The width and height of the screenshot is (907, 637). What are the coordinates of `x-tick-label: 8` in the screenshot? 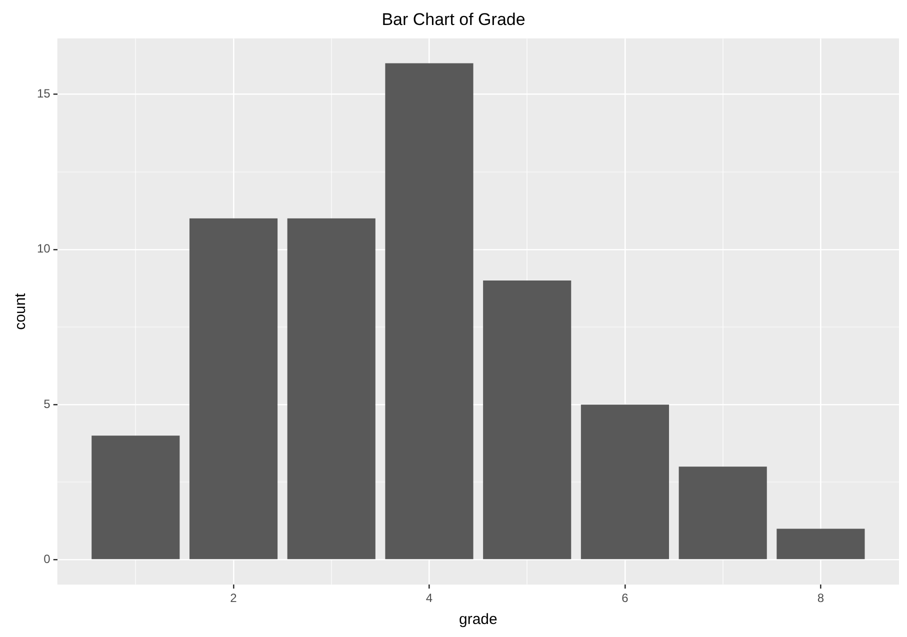 It's located at (820, 598).